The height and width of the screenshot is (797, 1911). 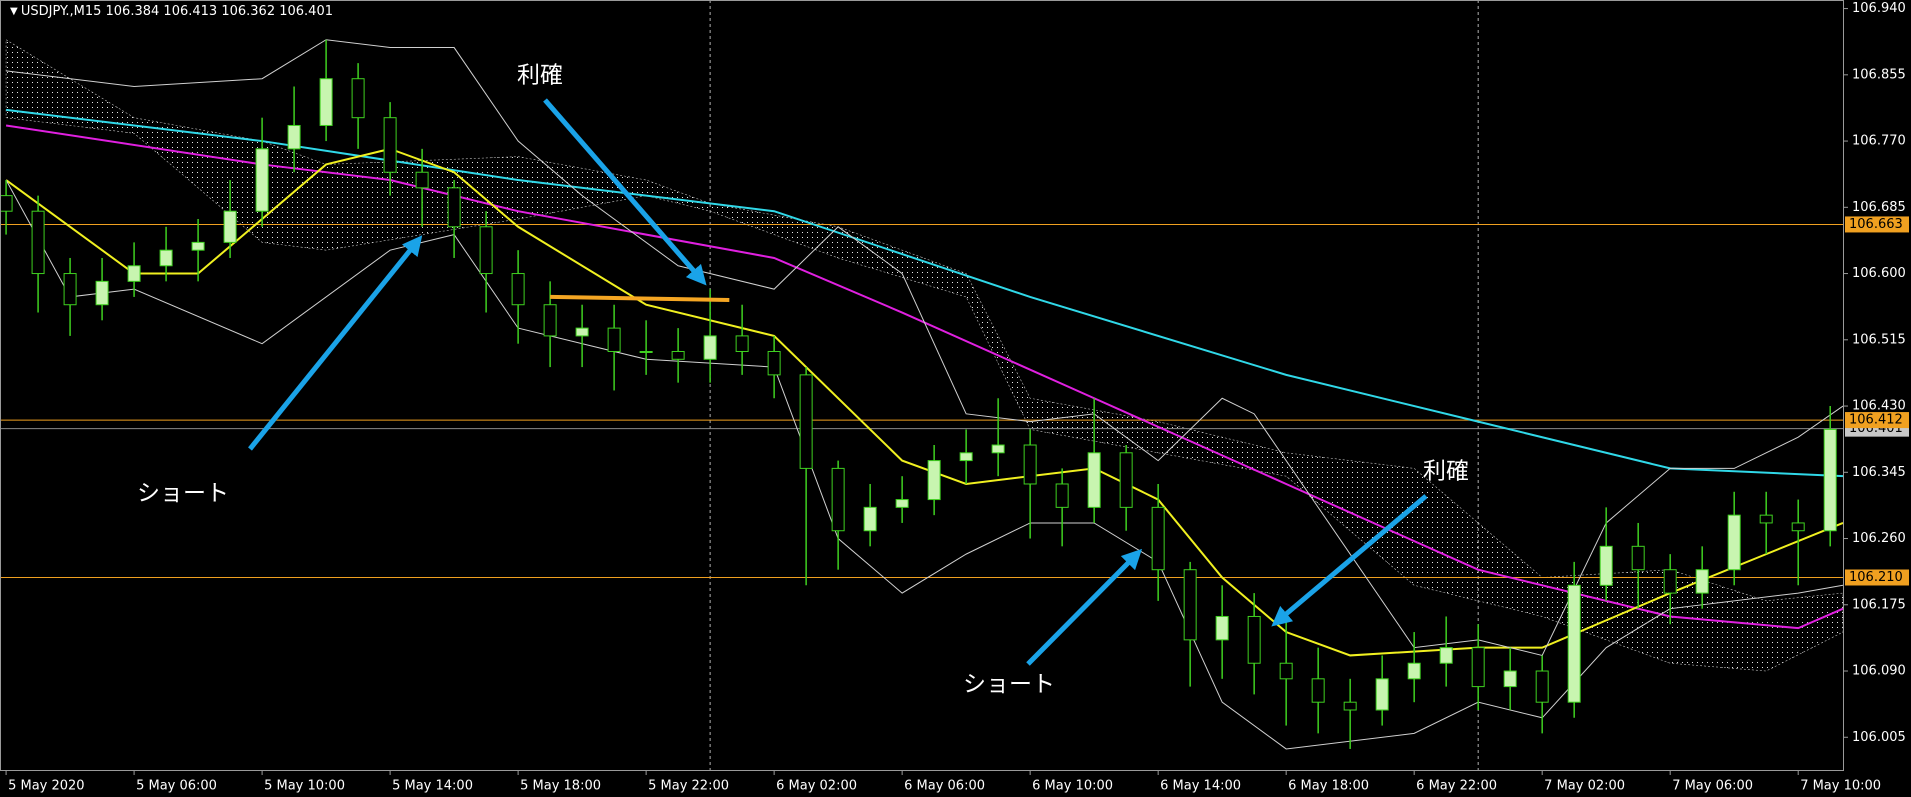 I want to click on ohlc-high: 106.413, so click(x=190, y=11).